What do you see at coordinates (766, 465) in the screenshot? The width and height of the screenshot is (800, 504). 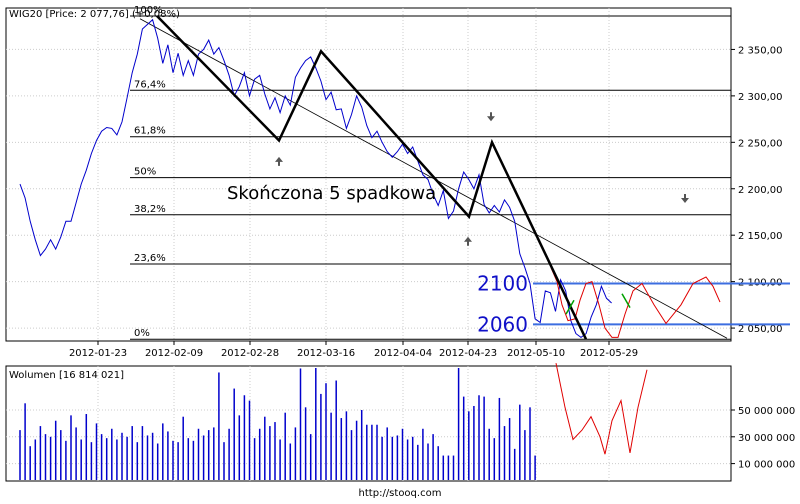 I see `volume-y-tick-label: 10 000 000` at bounding box center [766, 465].